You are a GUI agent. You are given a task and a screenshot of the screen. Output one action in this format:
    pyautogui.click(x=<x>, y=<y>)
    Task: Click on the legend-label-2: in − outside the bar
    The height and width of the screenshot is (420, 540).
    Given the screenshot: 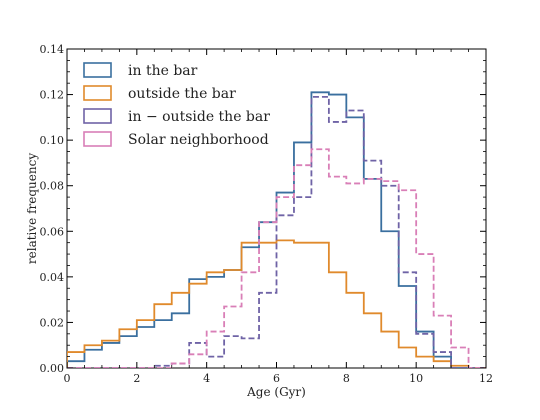 What is the action you would take?
    pyautogui.click(x=199, y=117)
    